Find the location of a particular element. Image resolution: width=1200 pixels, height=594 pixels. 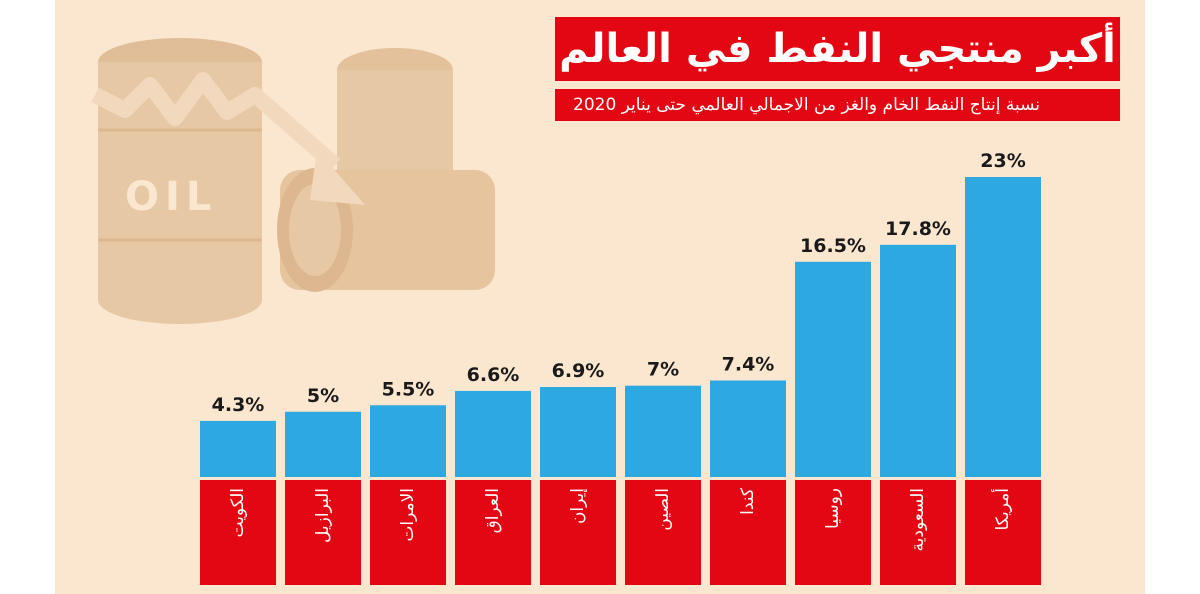

category-label: البرازيل is located at coordinates (323, 515).